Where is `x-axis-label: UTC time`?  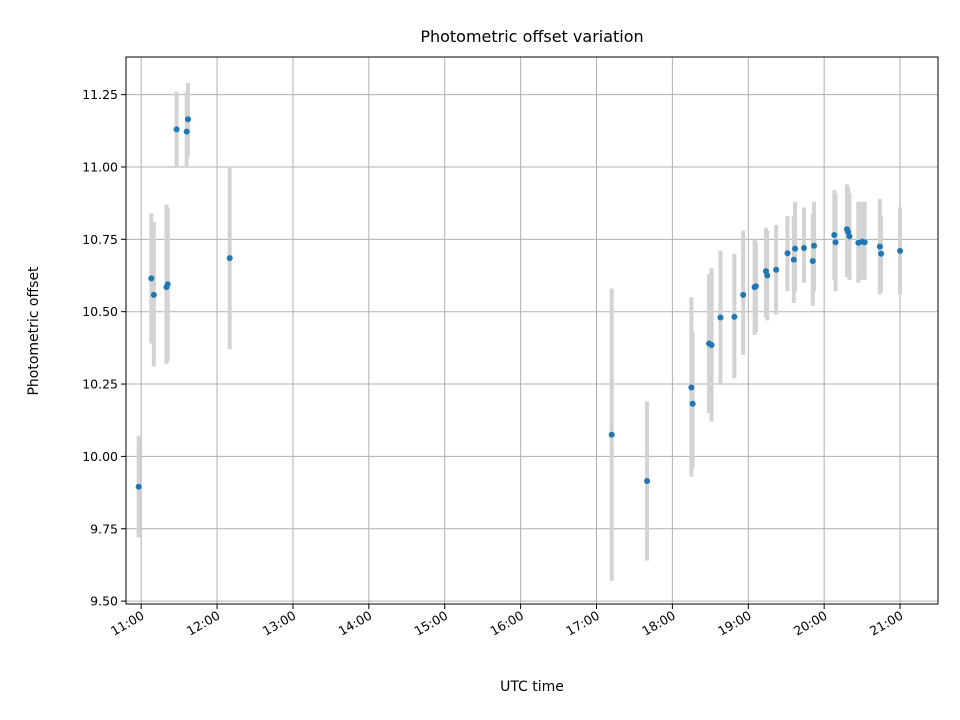 x-axis-label: UTC time is located at coordinates (532, 687).